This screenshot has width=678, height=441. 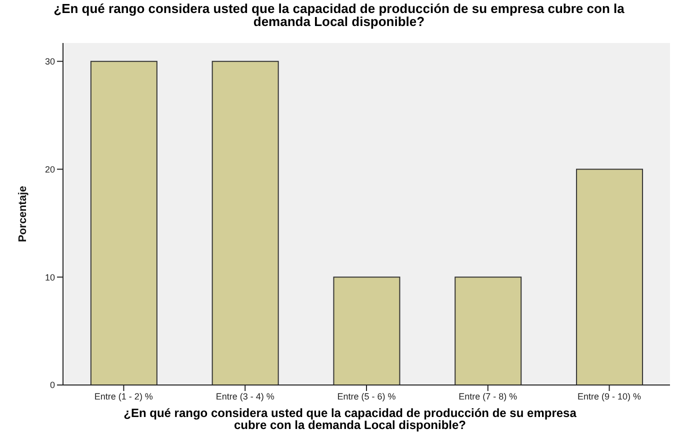 What do you see at coordinates (52, 385) in the screenshot?
I see `y-tick-label: 0` at bounding box center [52, 385].